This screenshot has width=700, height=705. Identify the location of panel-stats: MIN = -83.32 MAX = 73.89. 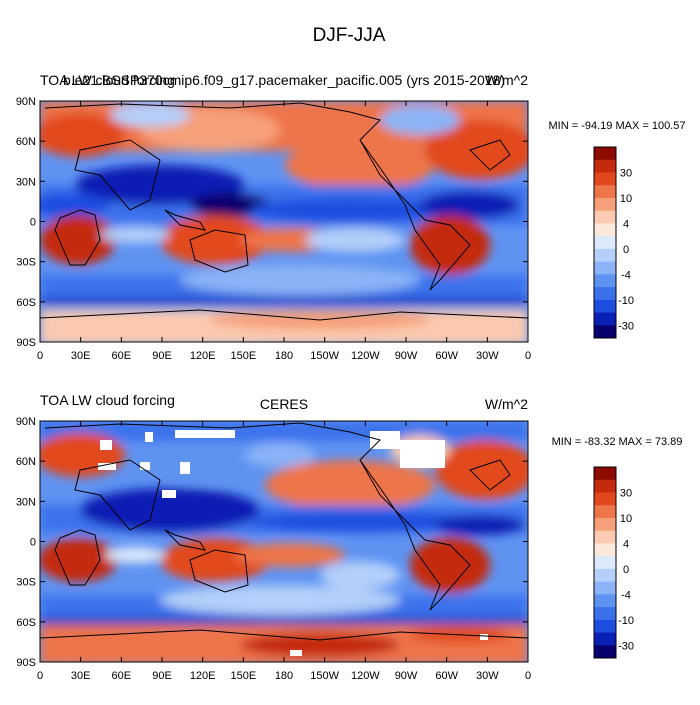
(617, 442).